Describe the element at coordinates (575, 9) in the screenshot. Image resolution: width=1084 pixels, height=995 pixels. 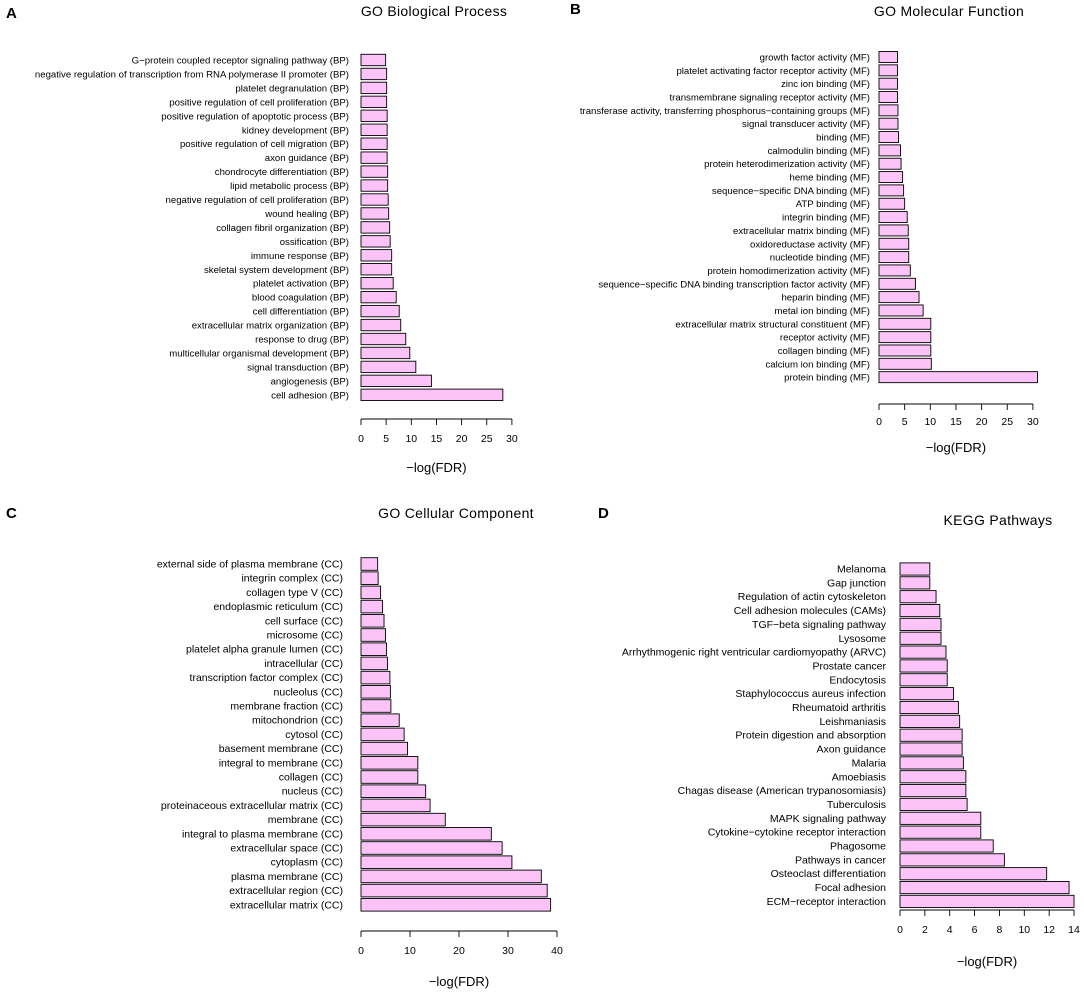
I see `panel-label: B` at that location.